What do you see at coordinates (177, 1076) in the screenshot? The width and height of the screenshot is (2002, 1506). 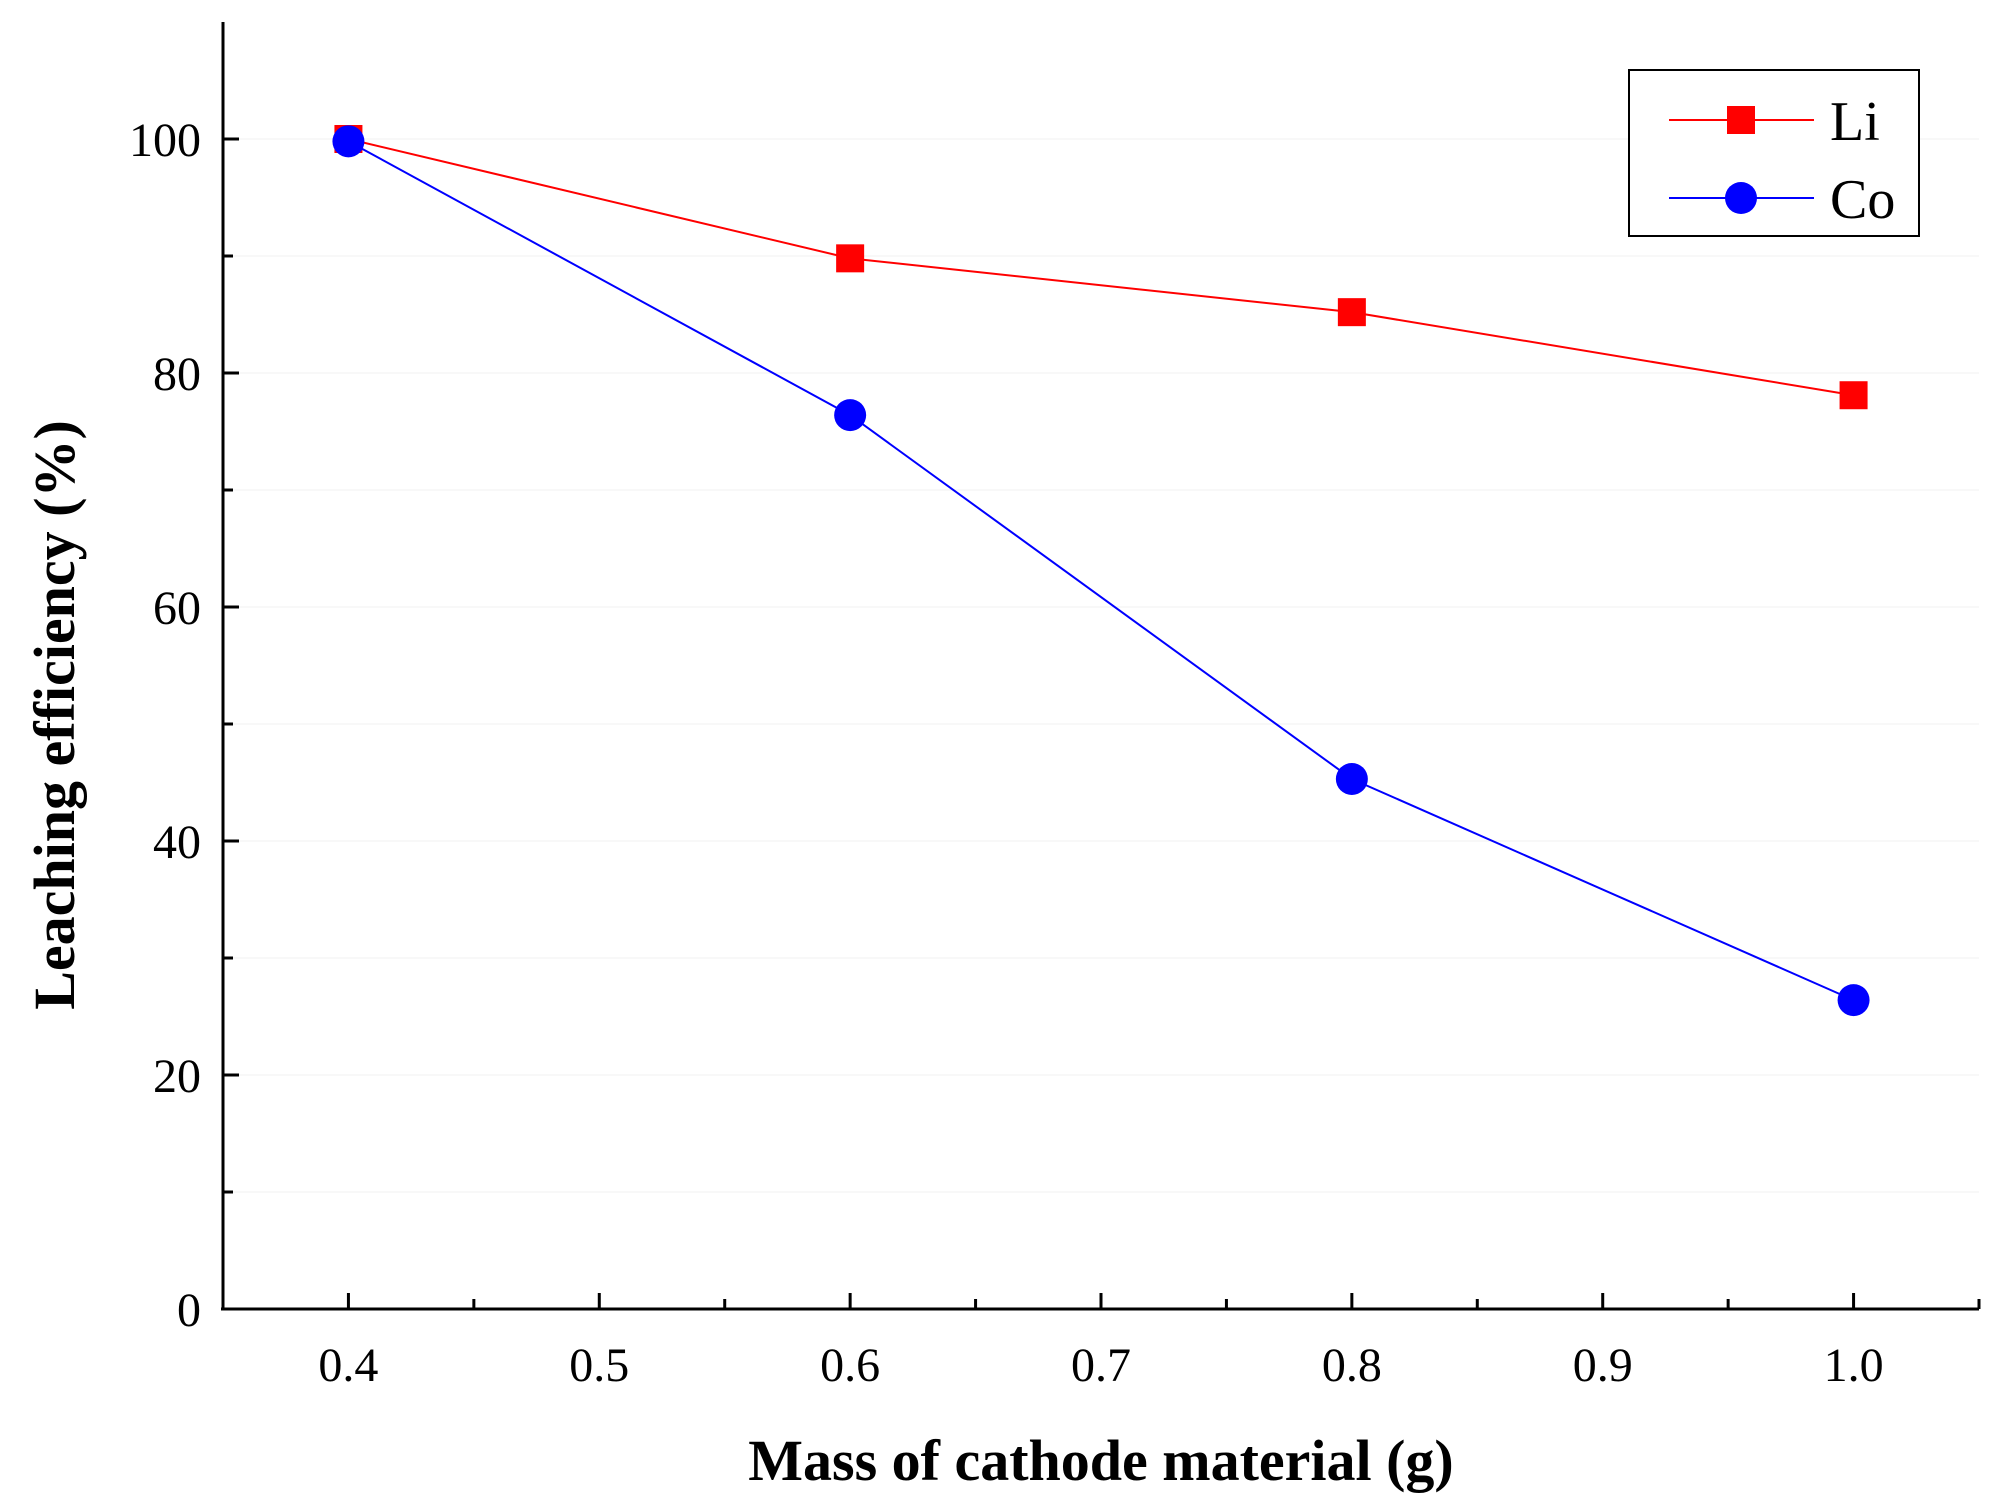 I see `y-tick-label: 20` at bounding box center [177, 1076].